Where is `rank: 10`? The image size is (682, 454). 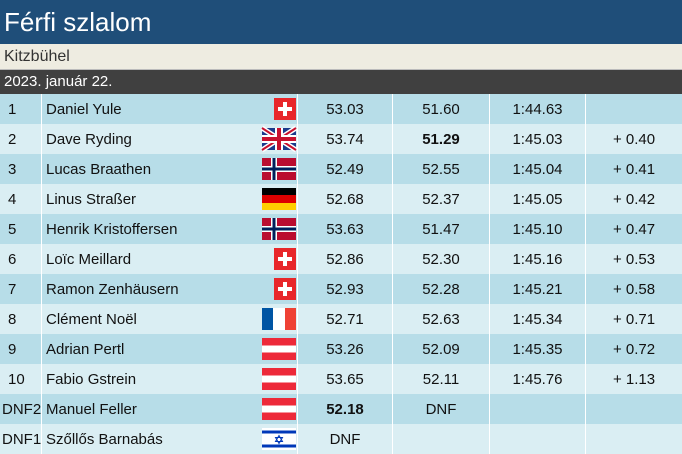 rank: 10 is located at coordinates (21, 379).